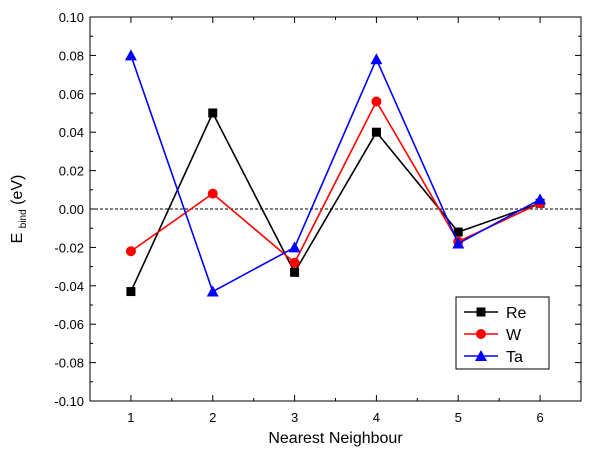  I want to click on y-tick-label: 0.02, so click(71, 171).